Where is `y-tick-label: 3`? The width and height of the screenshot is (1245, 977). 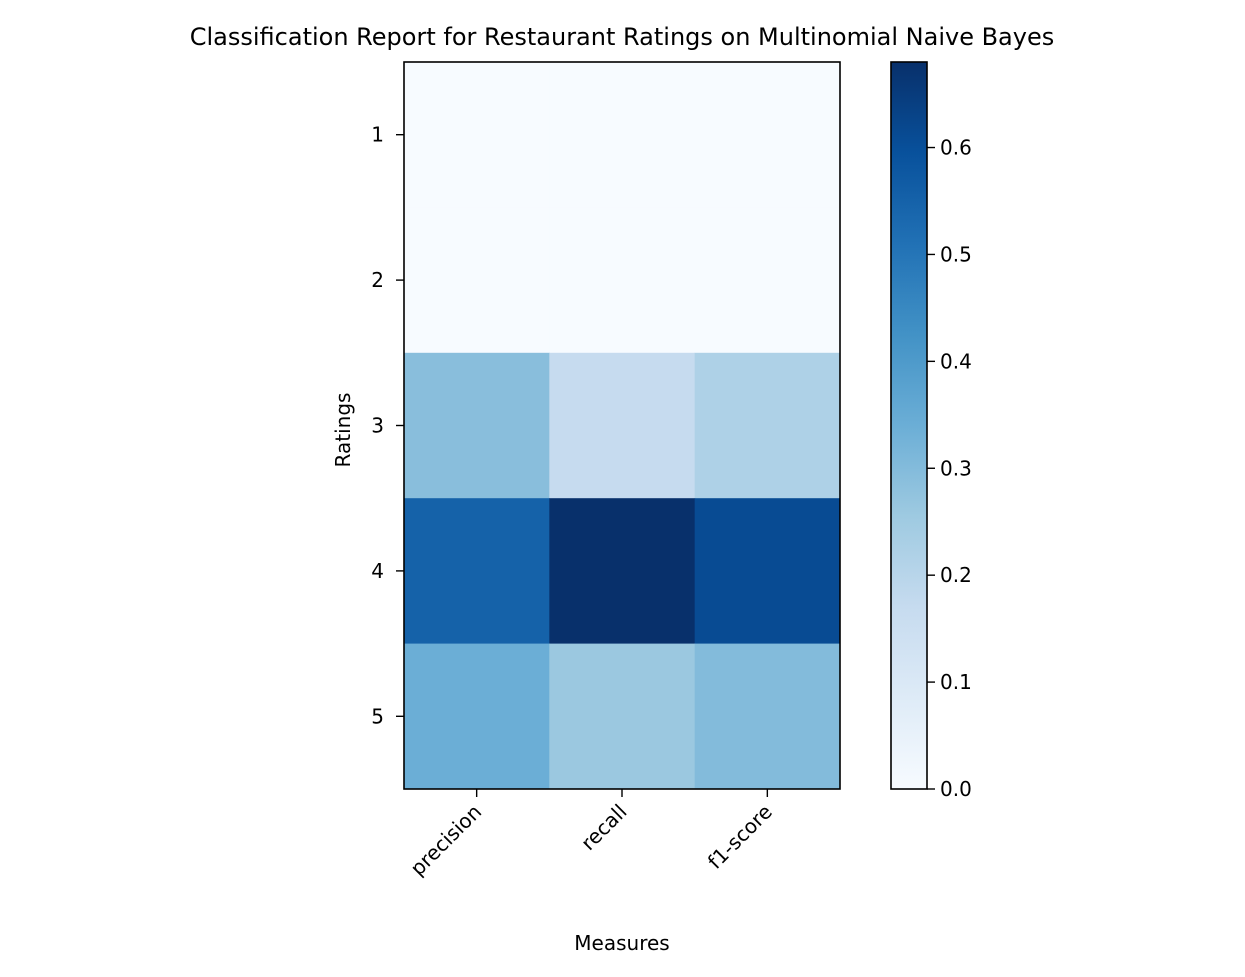
y-tick-label: 3 is located at coordinates (377, 426).